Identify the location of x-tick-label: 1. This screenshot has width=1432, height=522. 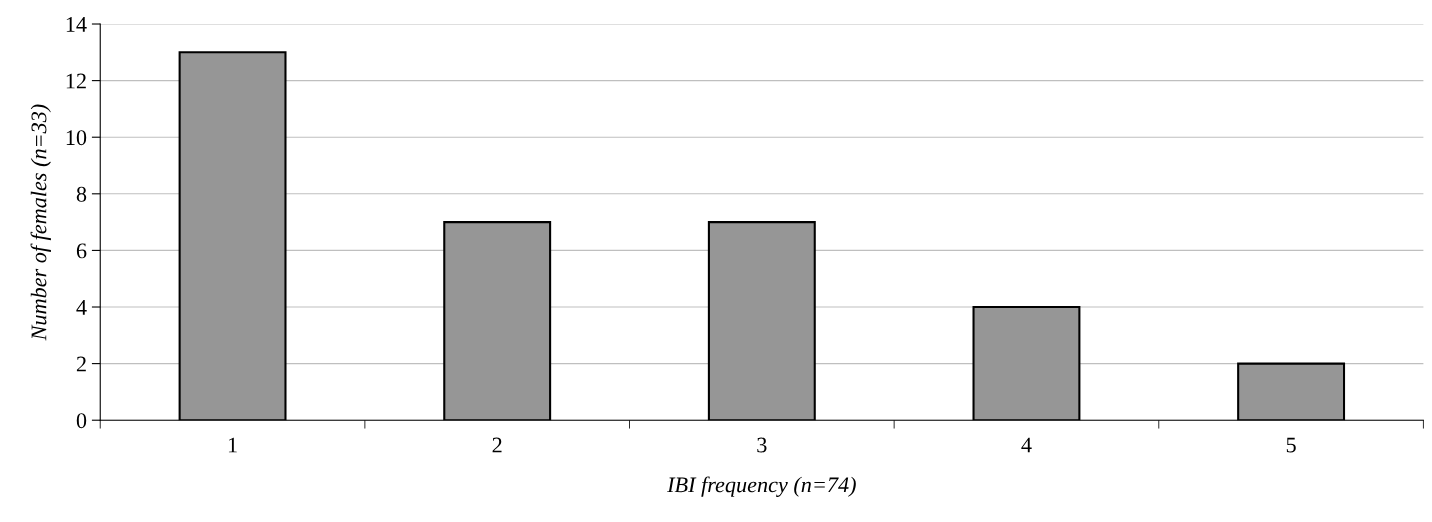
(232, 445).